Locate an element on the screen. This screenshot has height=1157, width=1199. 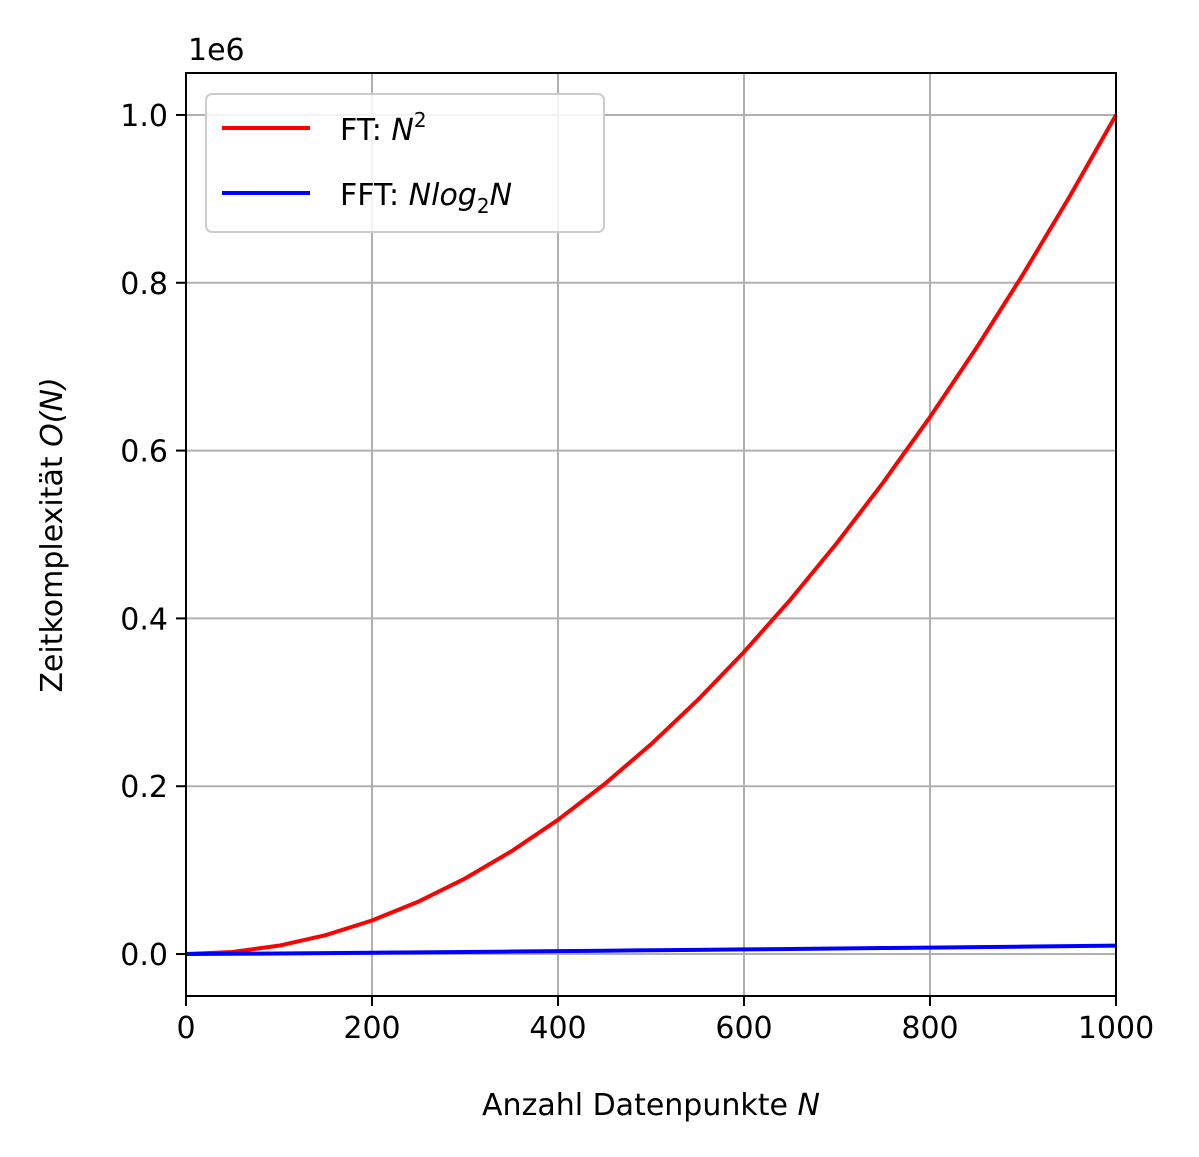
legend: FT: N2 FFT: Nlog2N is located at coordinates (405, 163).